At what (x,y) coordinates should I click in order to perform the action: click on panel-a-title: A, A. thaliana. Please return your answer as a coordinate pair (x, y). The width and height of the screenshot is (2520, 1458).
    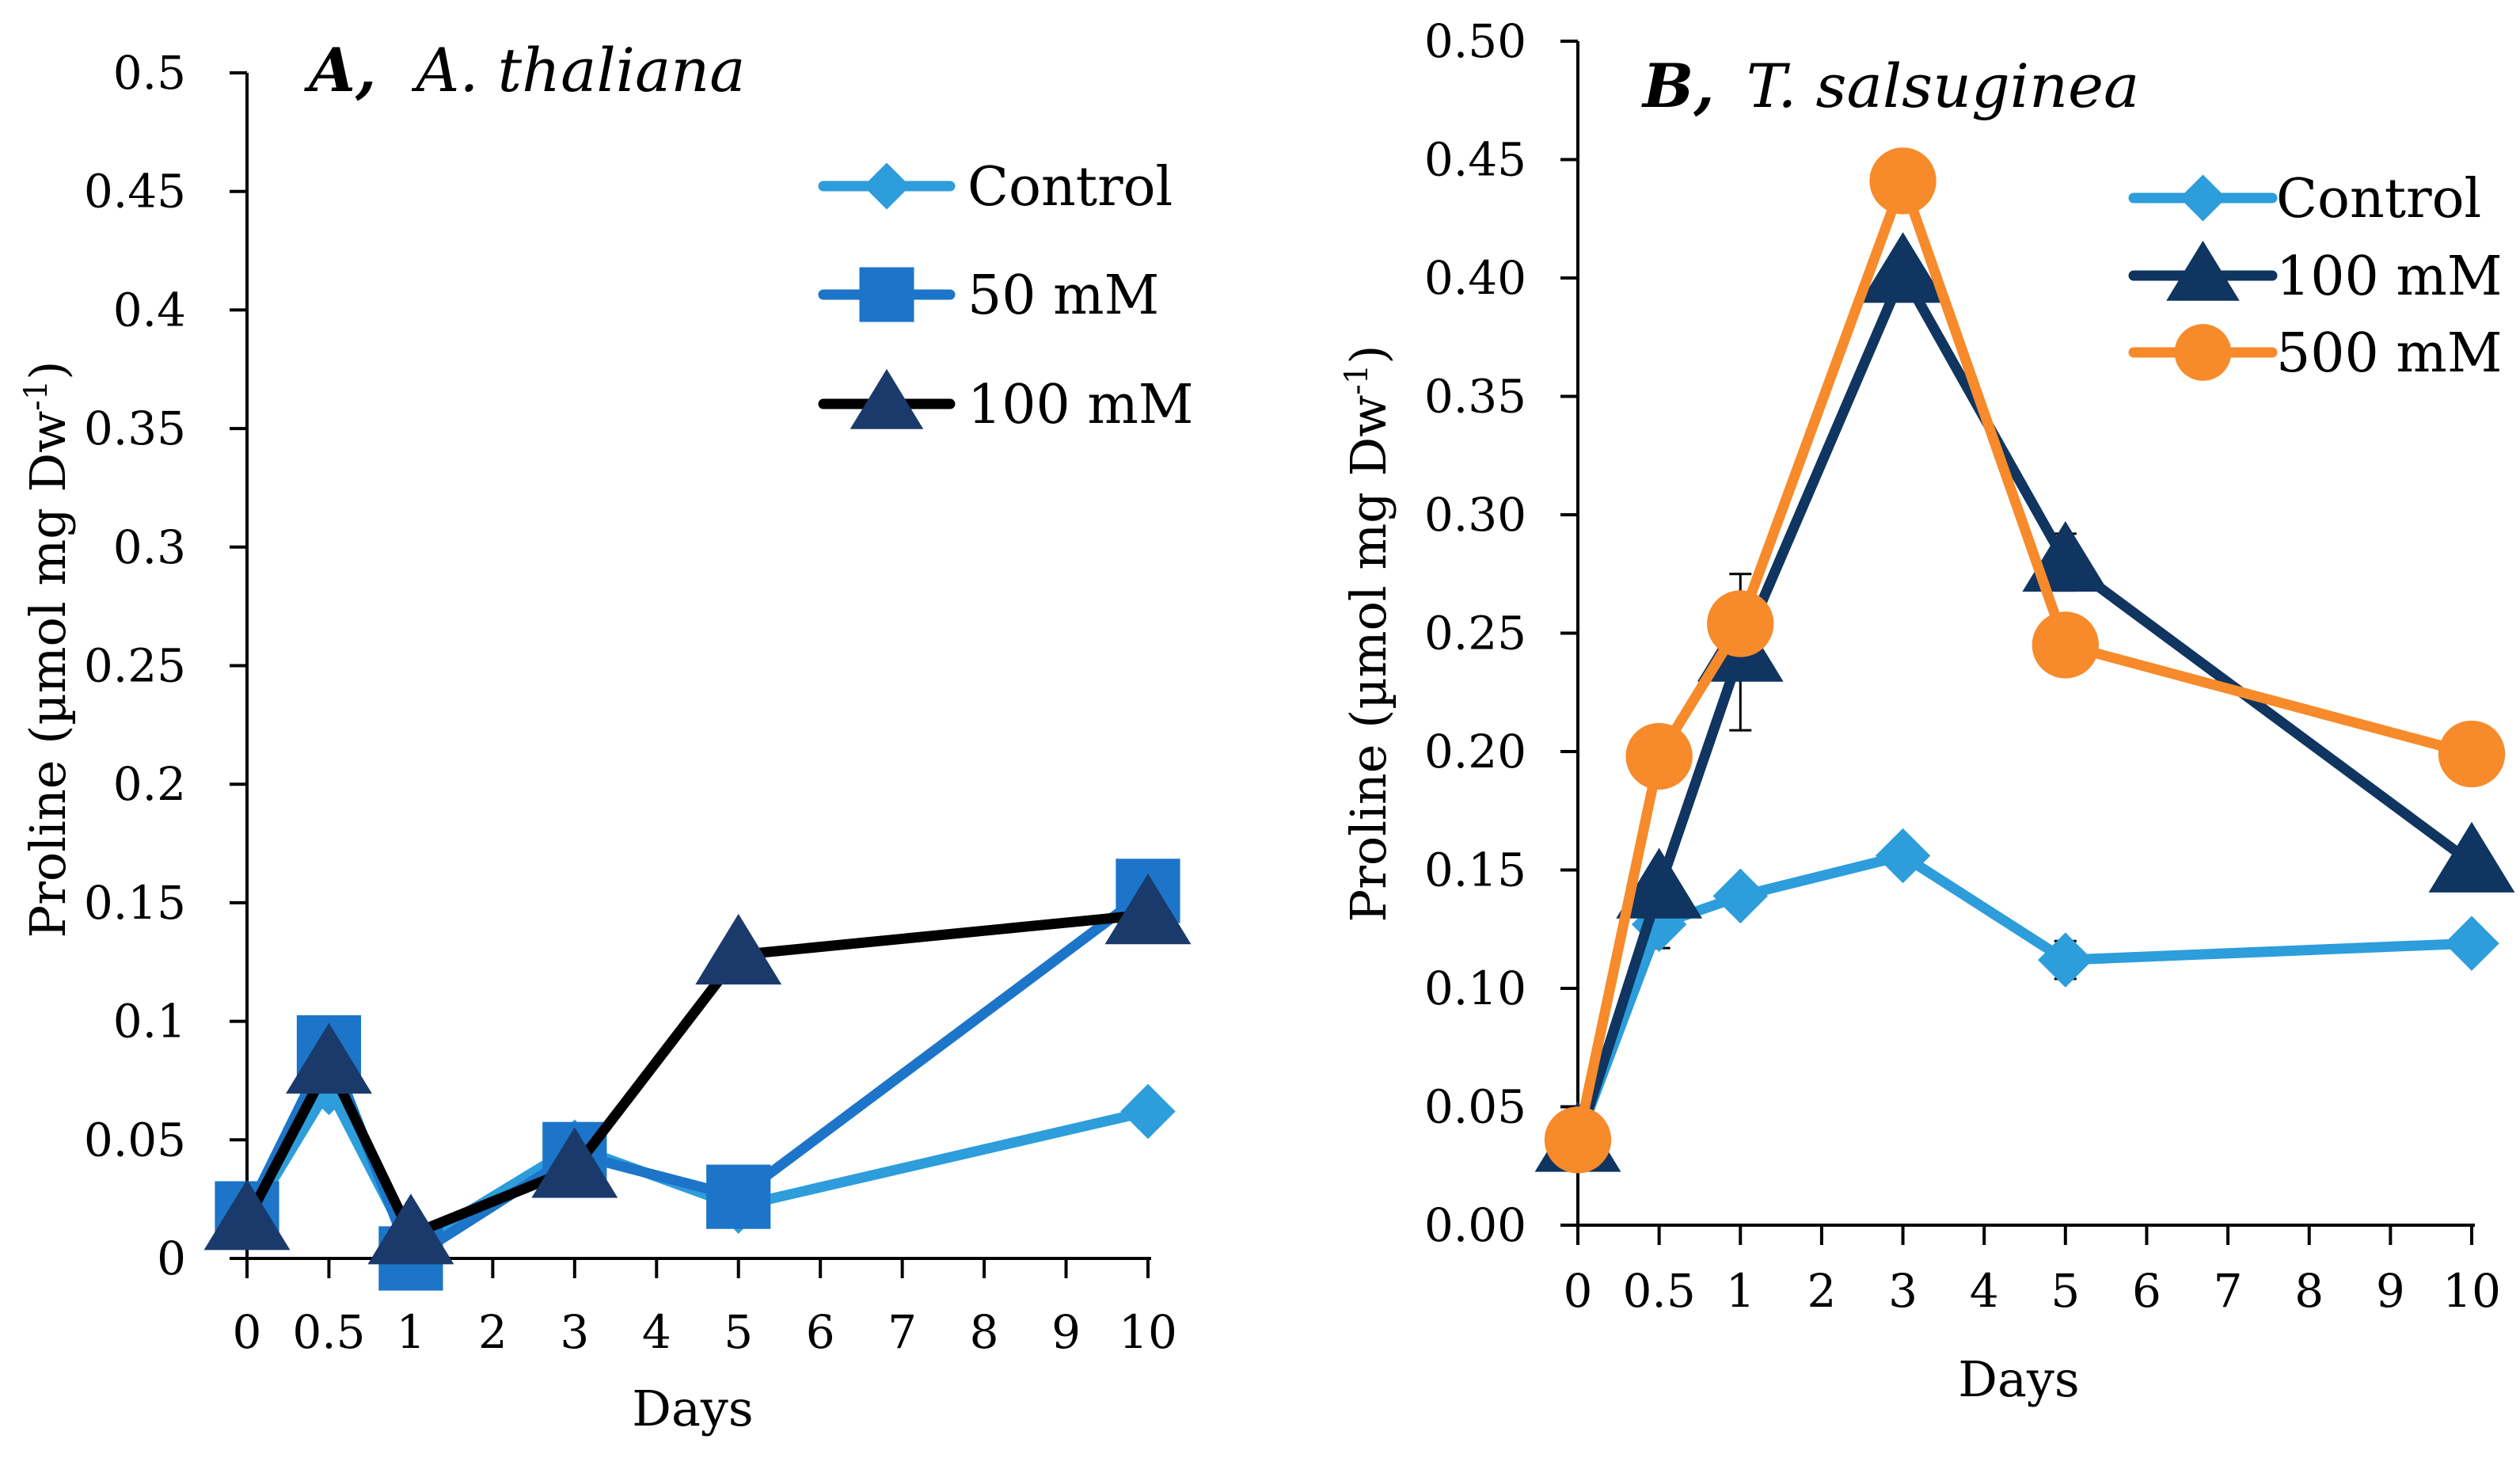
    Looking at the image, I should click on (525, 70).